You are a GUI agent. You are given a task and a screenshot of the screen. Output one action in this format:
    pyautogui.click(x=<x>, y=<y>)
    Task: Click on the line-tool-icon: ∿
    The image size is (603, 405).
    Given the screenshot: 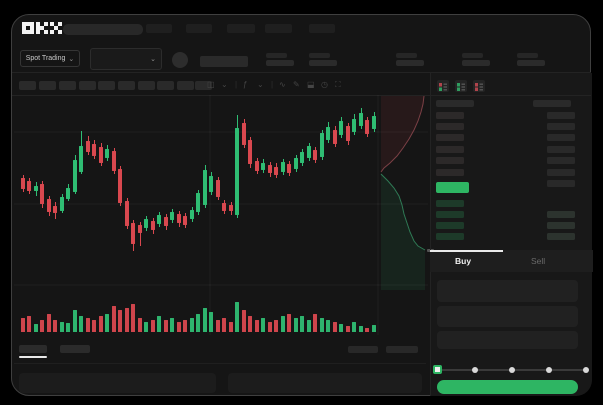 What is the action you would take?
    pyautogui.click(x=282, y=84)
    